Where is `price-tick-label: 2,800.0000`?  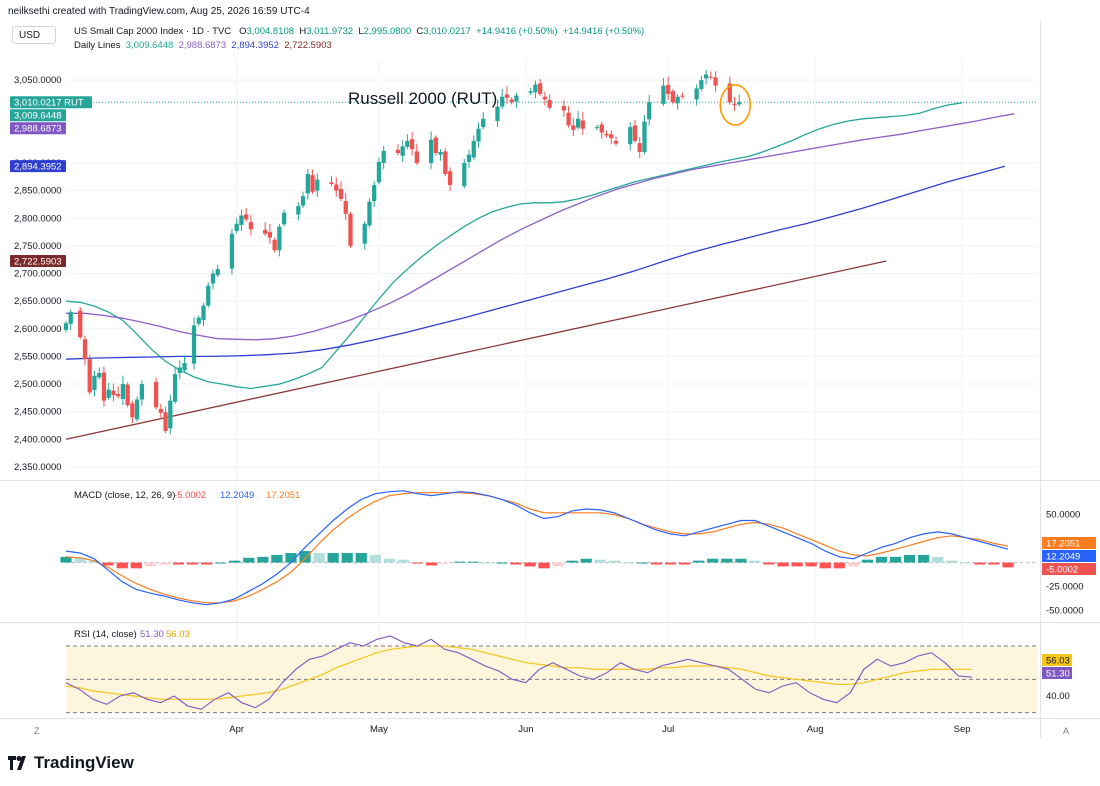
price-tick-label: 2,800.0000 is located at coordinates (38, 218).